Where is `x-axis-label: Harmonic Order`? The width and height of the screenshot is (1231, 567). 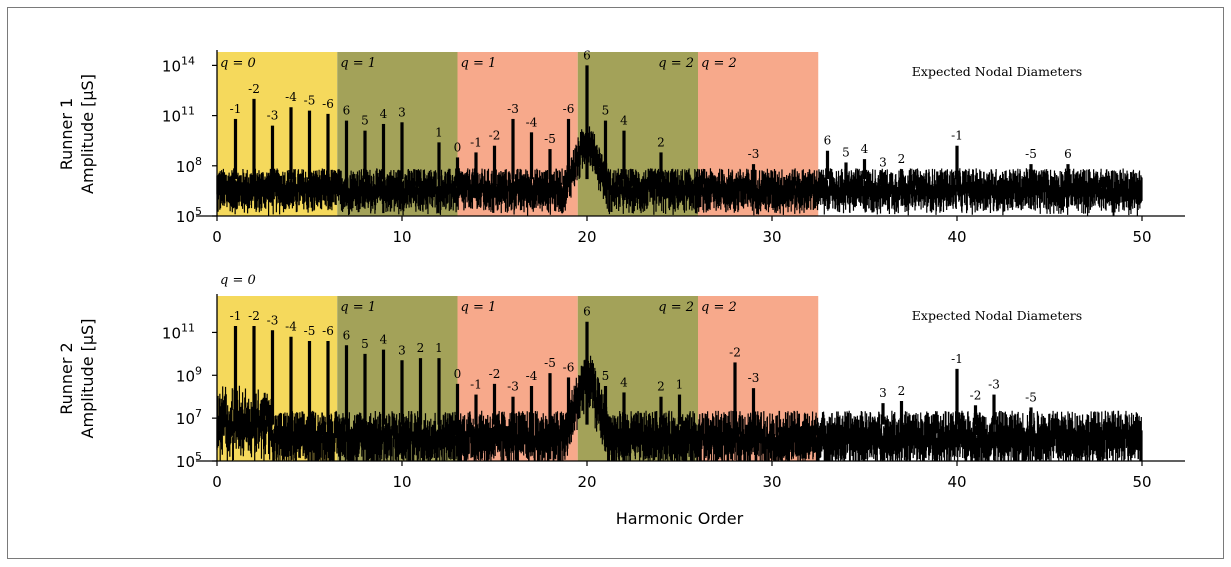
x-axis-label: Harmonic Order is located at coordinates (680, 518).